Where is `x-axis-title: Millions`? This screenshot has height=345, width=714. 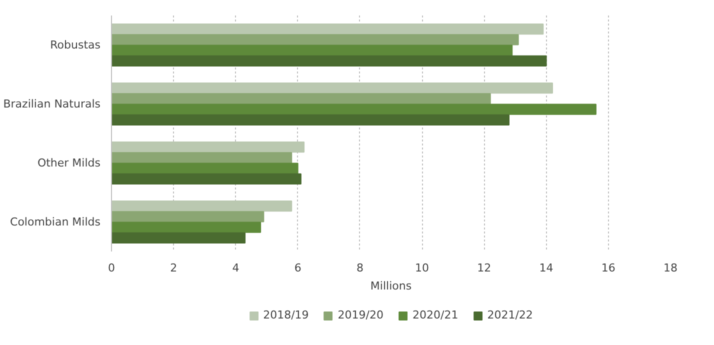
x-axis-title: Millions is located at coordinates (391, 286).